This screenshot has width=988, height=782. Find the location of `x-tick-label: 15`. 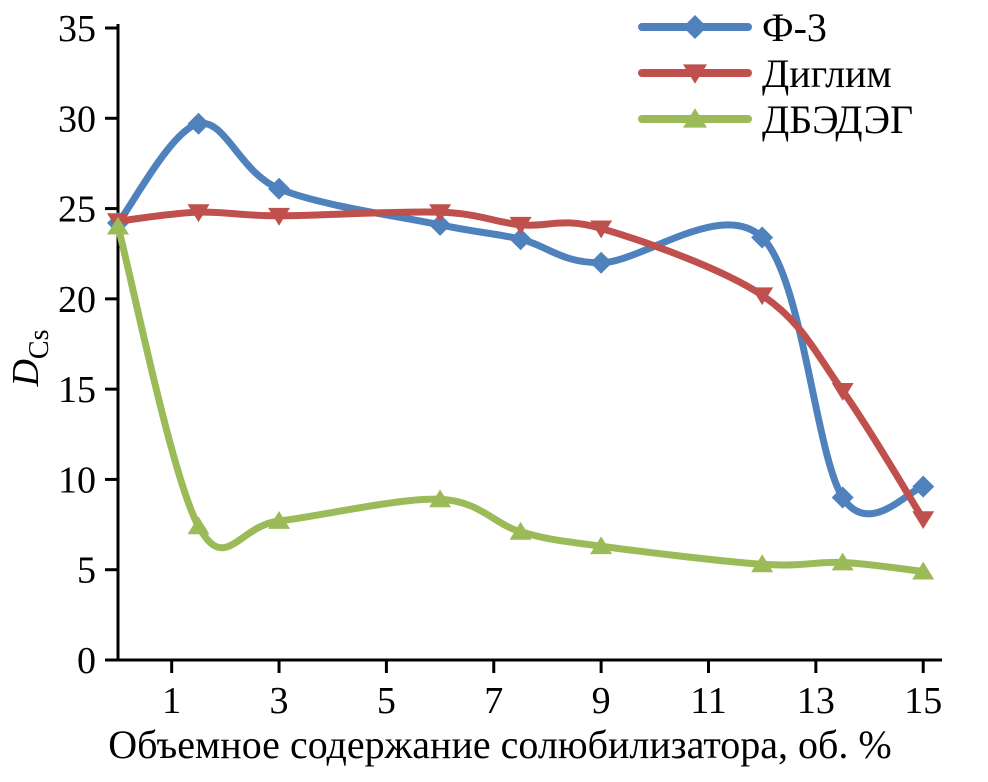

x-tick-label: 15 is located at coordinates (923, 701).